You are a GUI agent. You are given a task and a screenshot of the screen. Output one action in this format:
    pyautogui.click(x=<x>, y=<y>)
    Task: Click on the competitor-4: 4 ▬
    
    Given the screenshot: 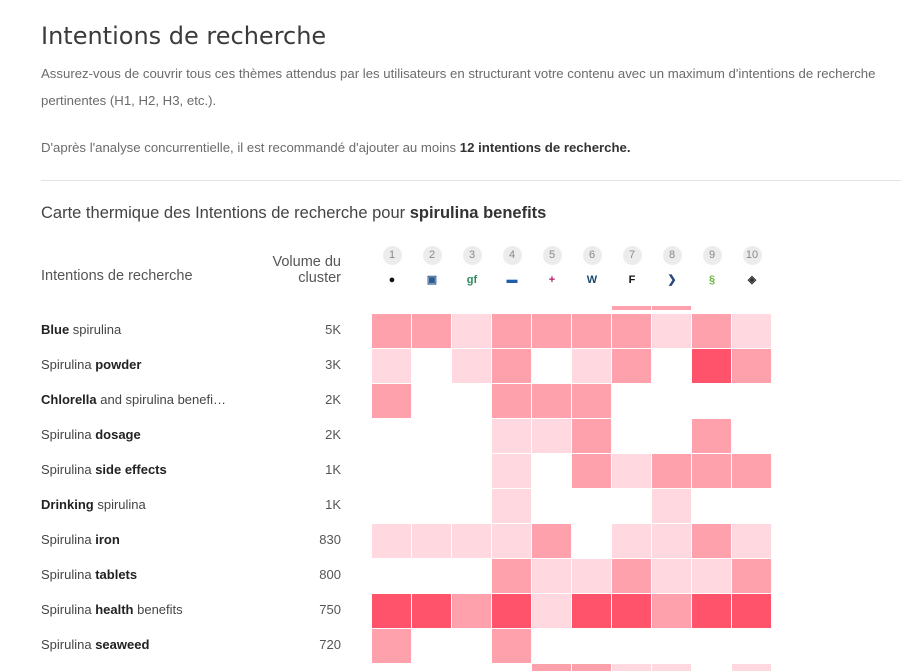 What is the action you would take?
    pyautogui.click(x=512, y=266)
    